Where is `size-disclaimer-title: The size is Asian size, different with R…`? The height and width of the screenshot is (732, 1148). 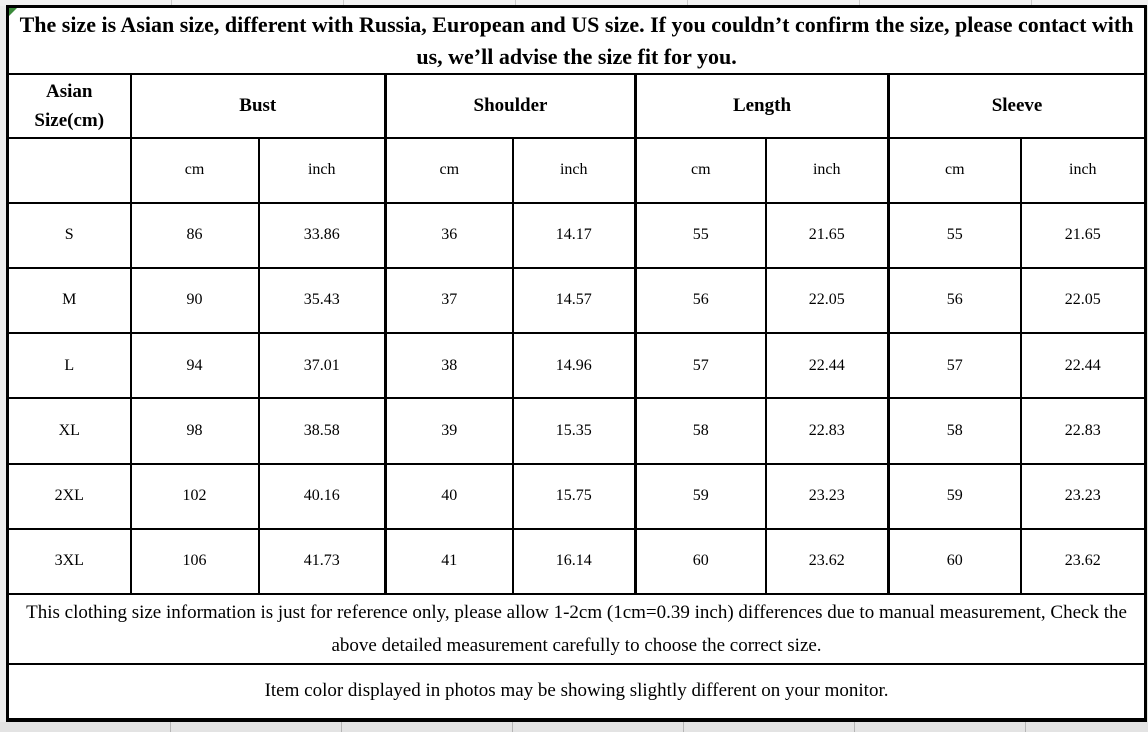 size-disclaimer-title: The size is Asian size, different with R… is located at coordinates (576, 40).